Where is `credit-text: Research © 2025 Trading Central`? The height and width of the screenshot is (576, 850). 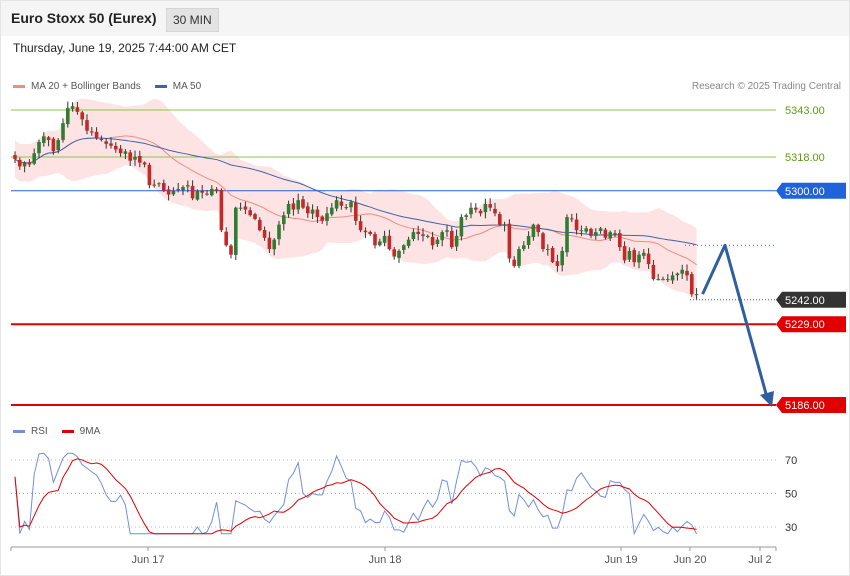
credit-text: Research © 2025 Trading Central is located at coordinates (766, 86).